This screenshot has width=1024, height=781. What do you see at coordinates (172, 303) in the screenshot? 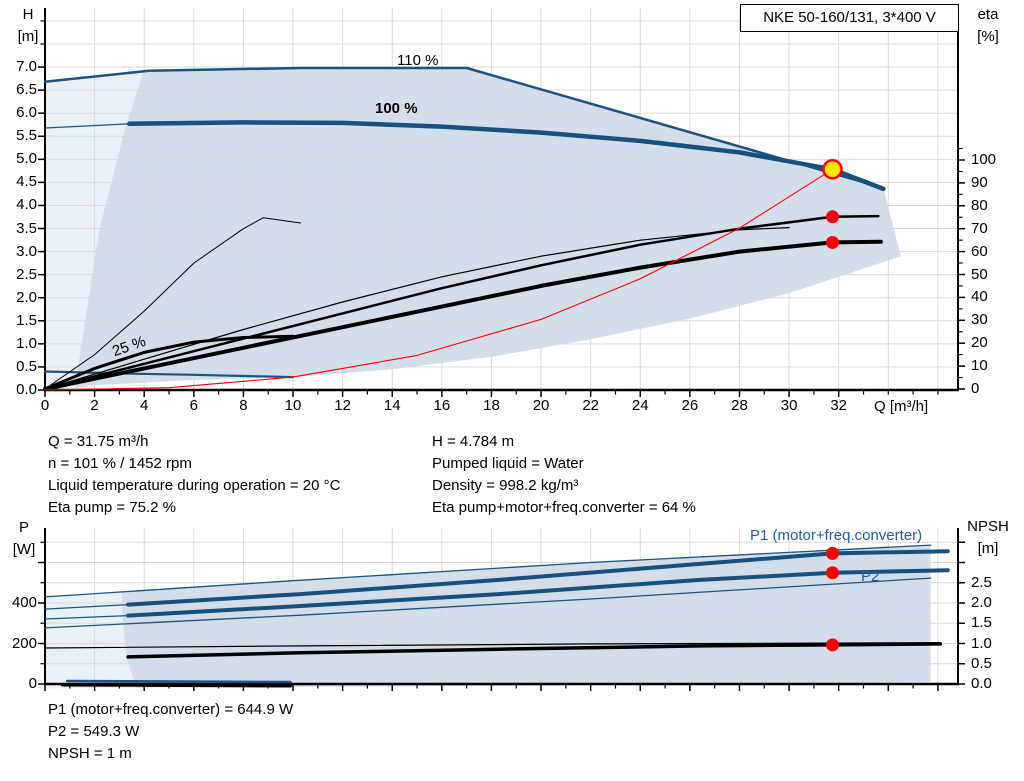
I see `series-eta-arc-curve` at bounding box center [172, 303].